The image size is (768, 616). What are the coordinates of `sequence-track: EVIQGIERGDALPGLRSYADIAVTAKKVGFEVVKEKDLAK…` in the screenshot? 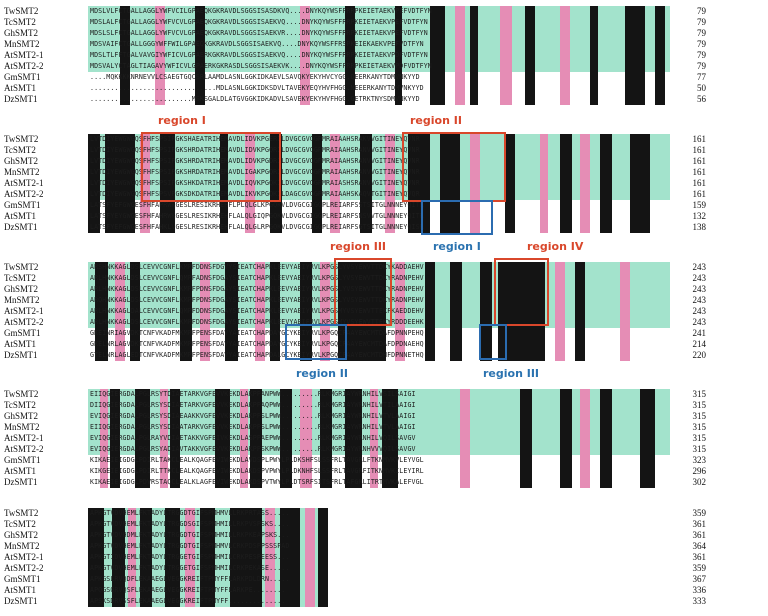 It's located at (379, 449).